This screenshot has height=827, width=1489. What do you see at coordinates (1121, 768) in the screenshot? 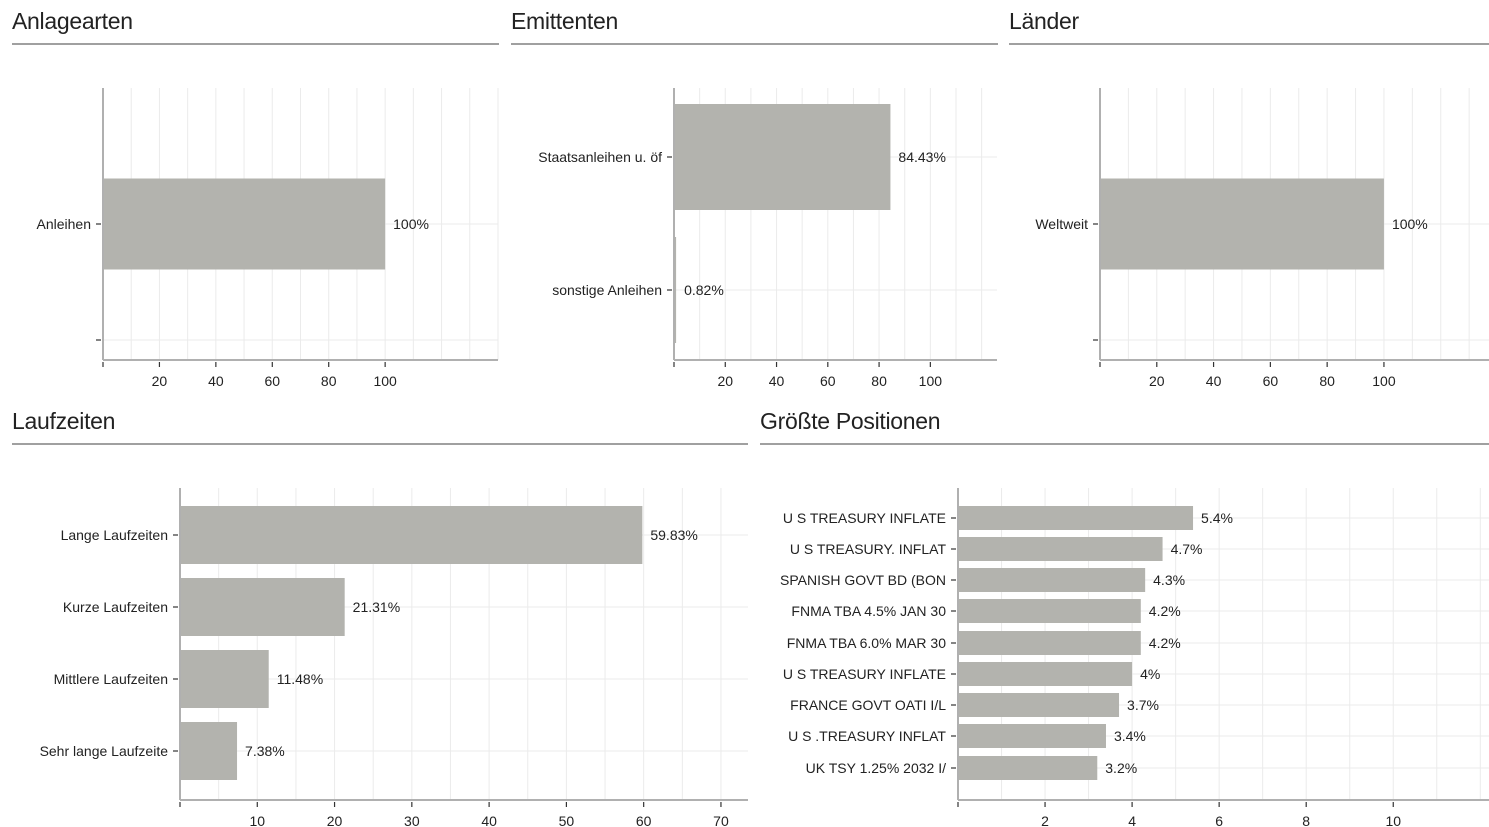
I see `data-label: 3.2%` at bounding box center [1121, 768].